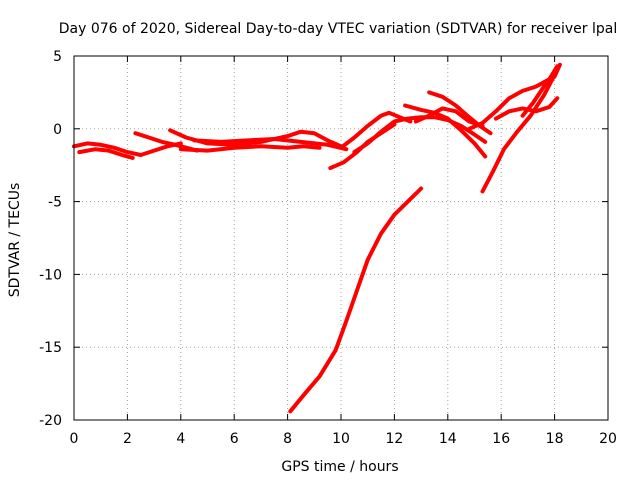 The width and height of the screenshot is (640, 480). What do you see at coordinates (50, 275) in the screenshot?
I see `y-tick-label: -10` at bounding box center [50, 275].